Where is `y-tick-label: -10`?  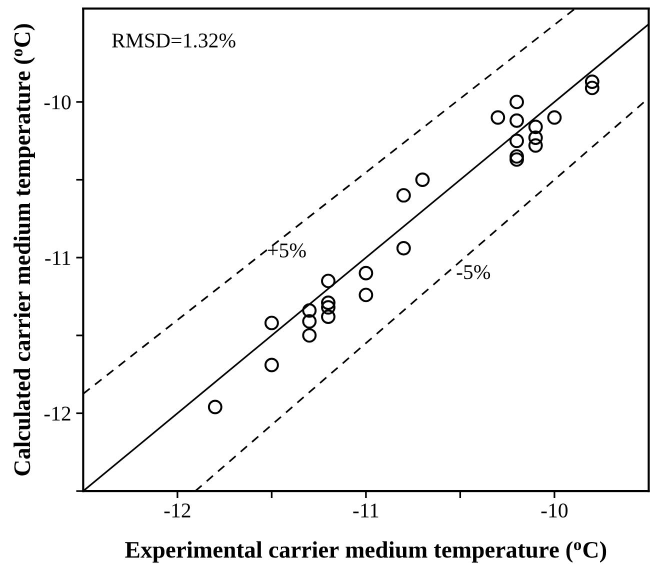
y-tick-label: -10 is located at coordinates (57, 102).